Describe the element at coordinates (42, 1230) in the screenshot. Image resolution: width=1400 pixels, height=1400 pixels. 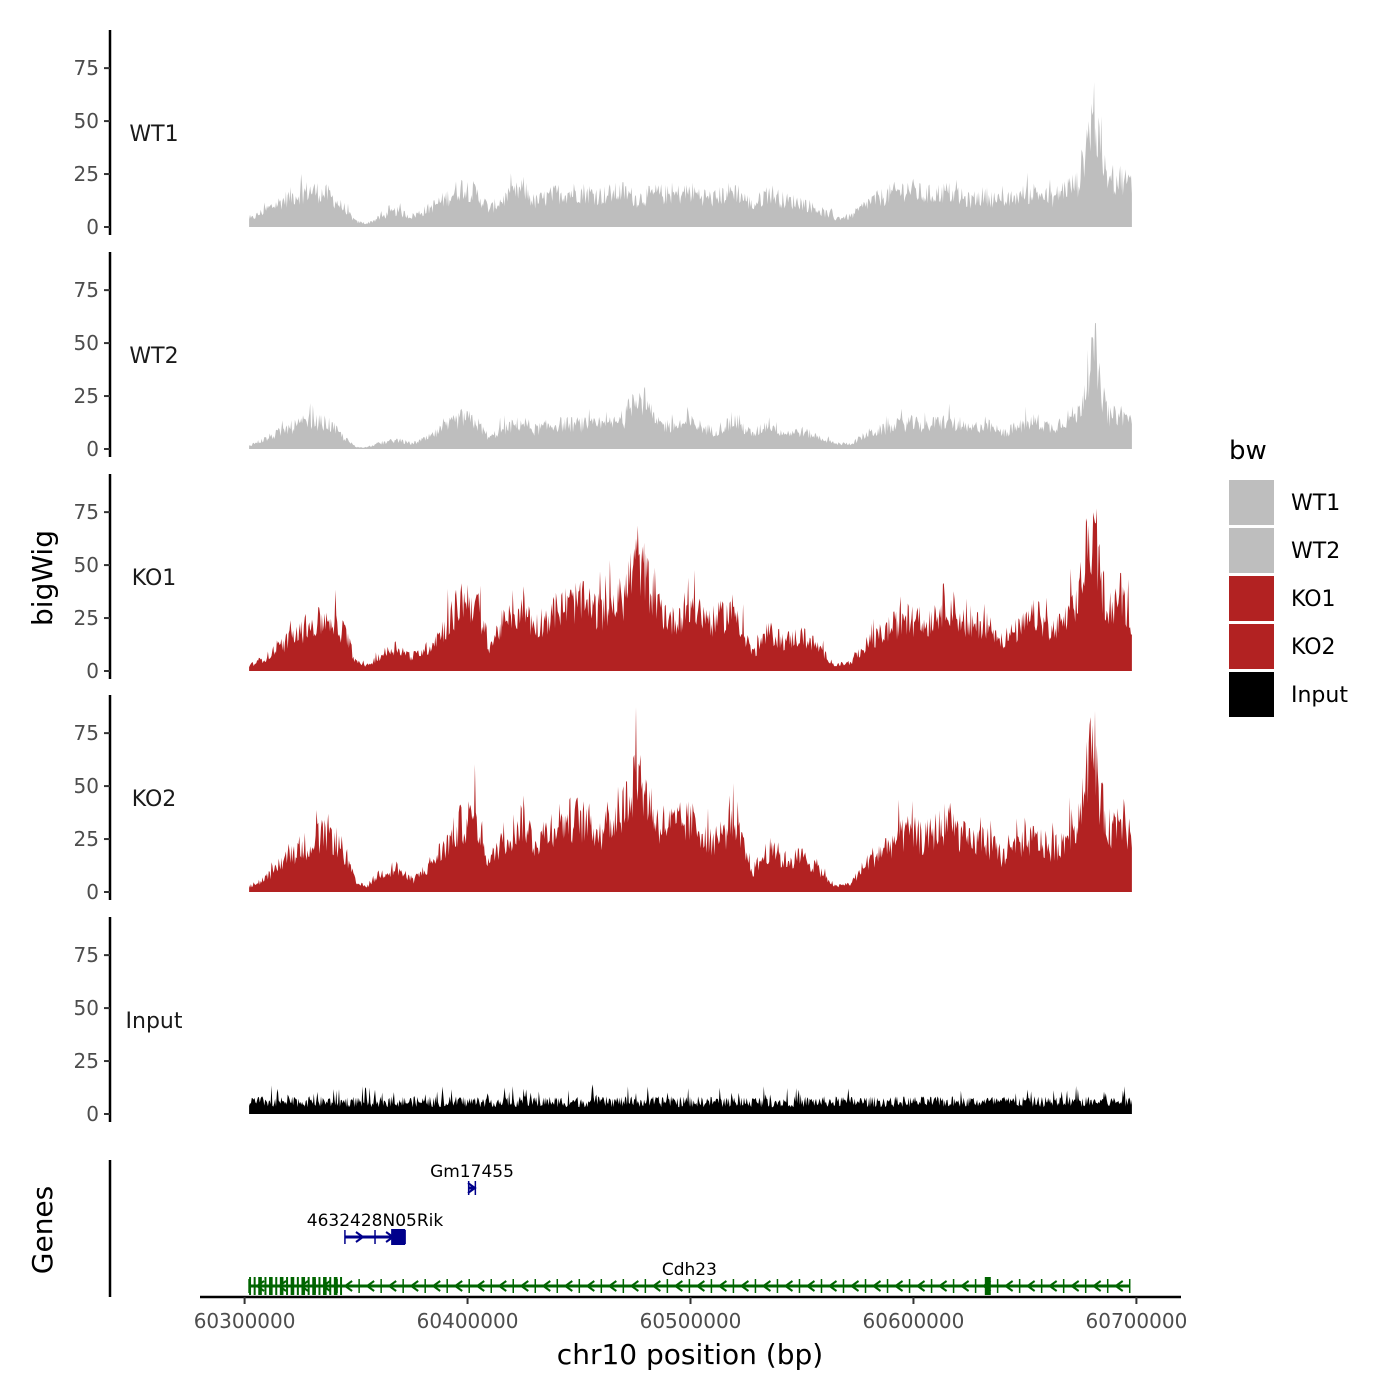
I see `genes-axis-title: Genes` at that location.